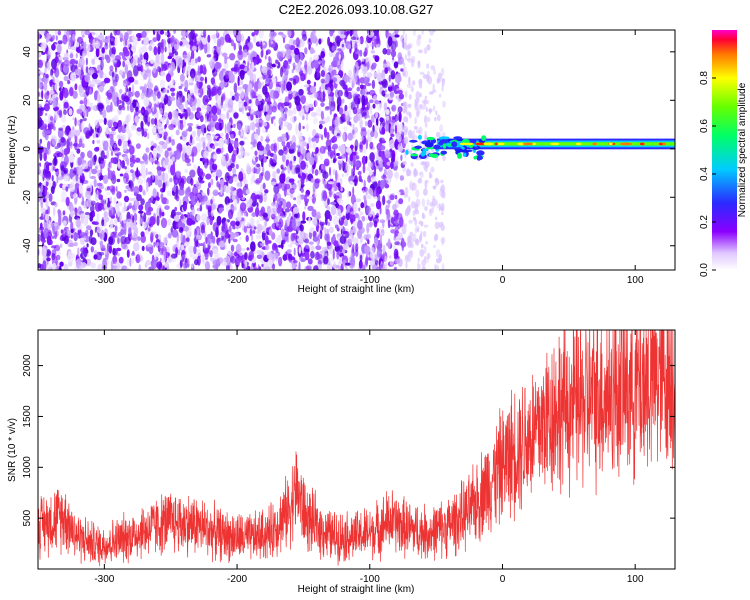  What do you see at coordinates (704, 78) in the screenshot?
I see `colorbar-tick-label: 0.8` at bounding box center [704, 78].